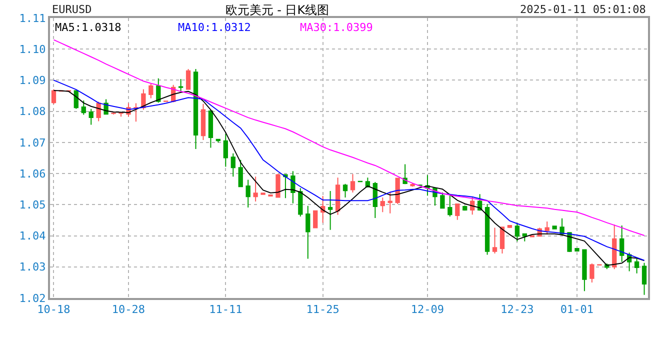 This screenshot has width=660, height=360. What do you see at coordinates (32, 81) in the screenshot?
I see `y-tick-label: 1.09` at bounding box center [32, 81].